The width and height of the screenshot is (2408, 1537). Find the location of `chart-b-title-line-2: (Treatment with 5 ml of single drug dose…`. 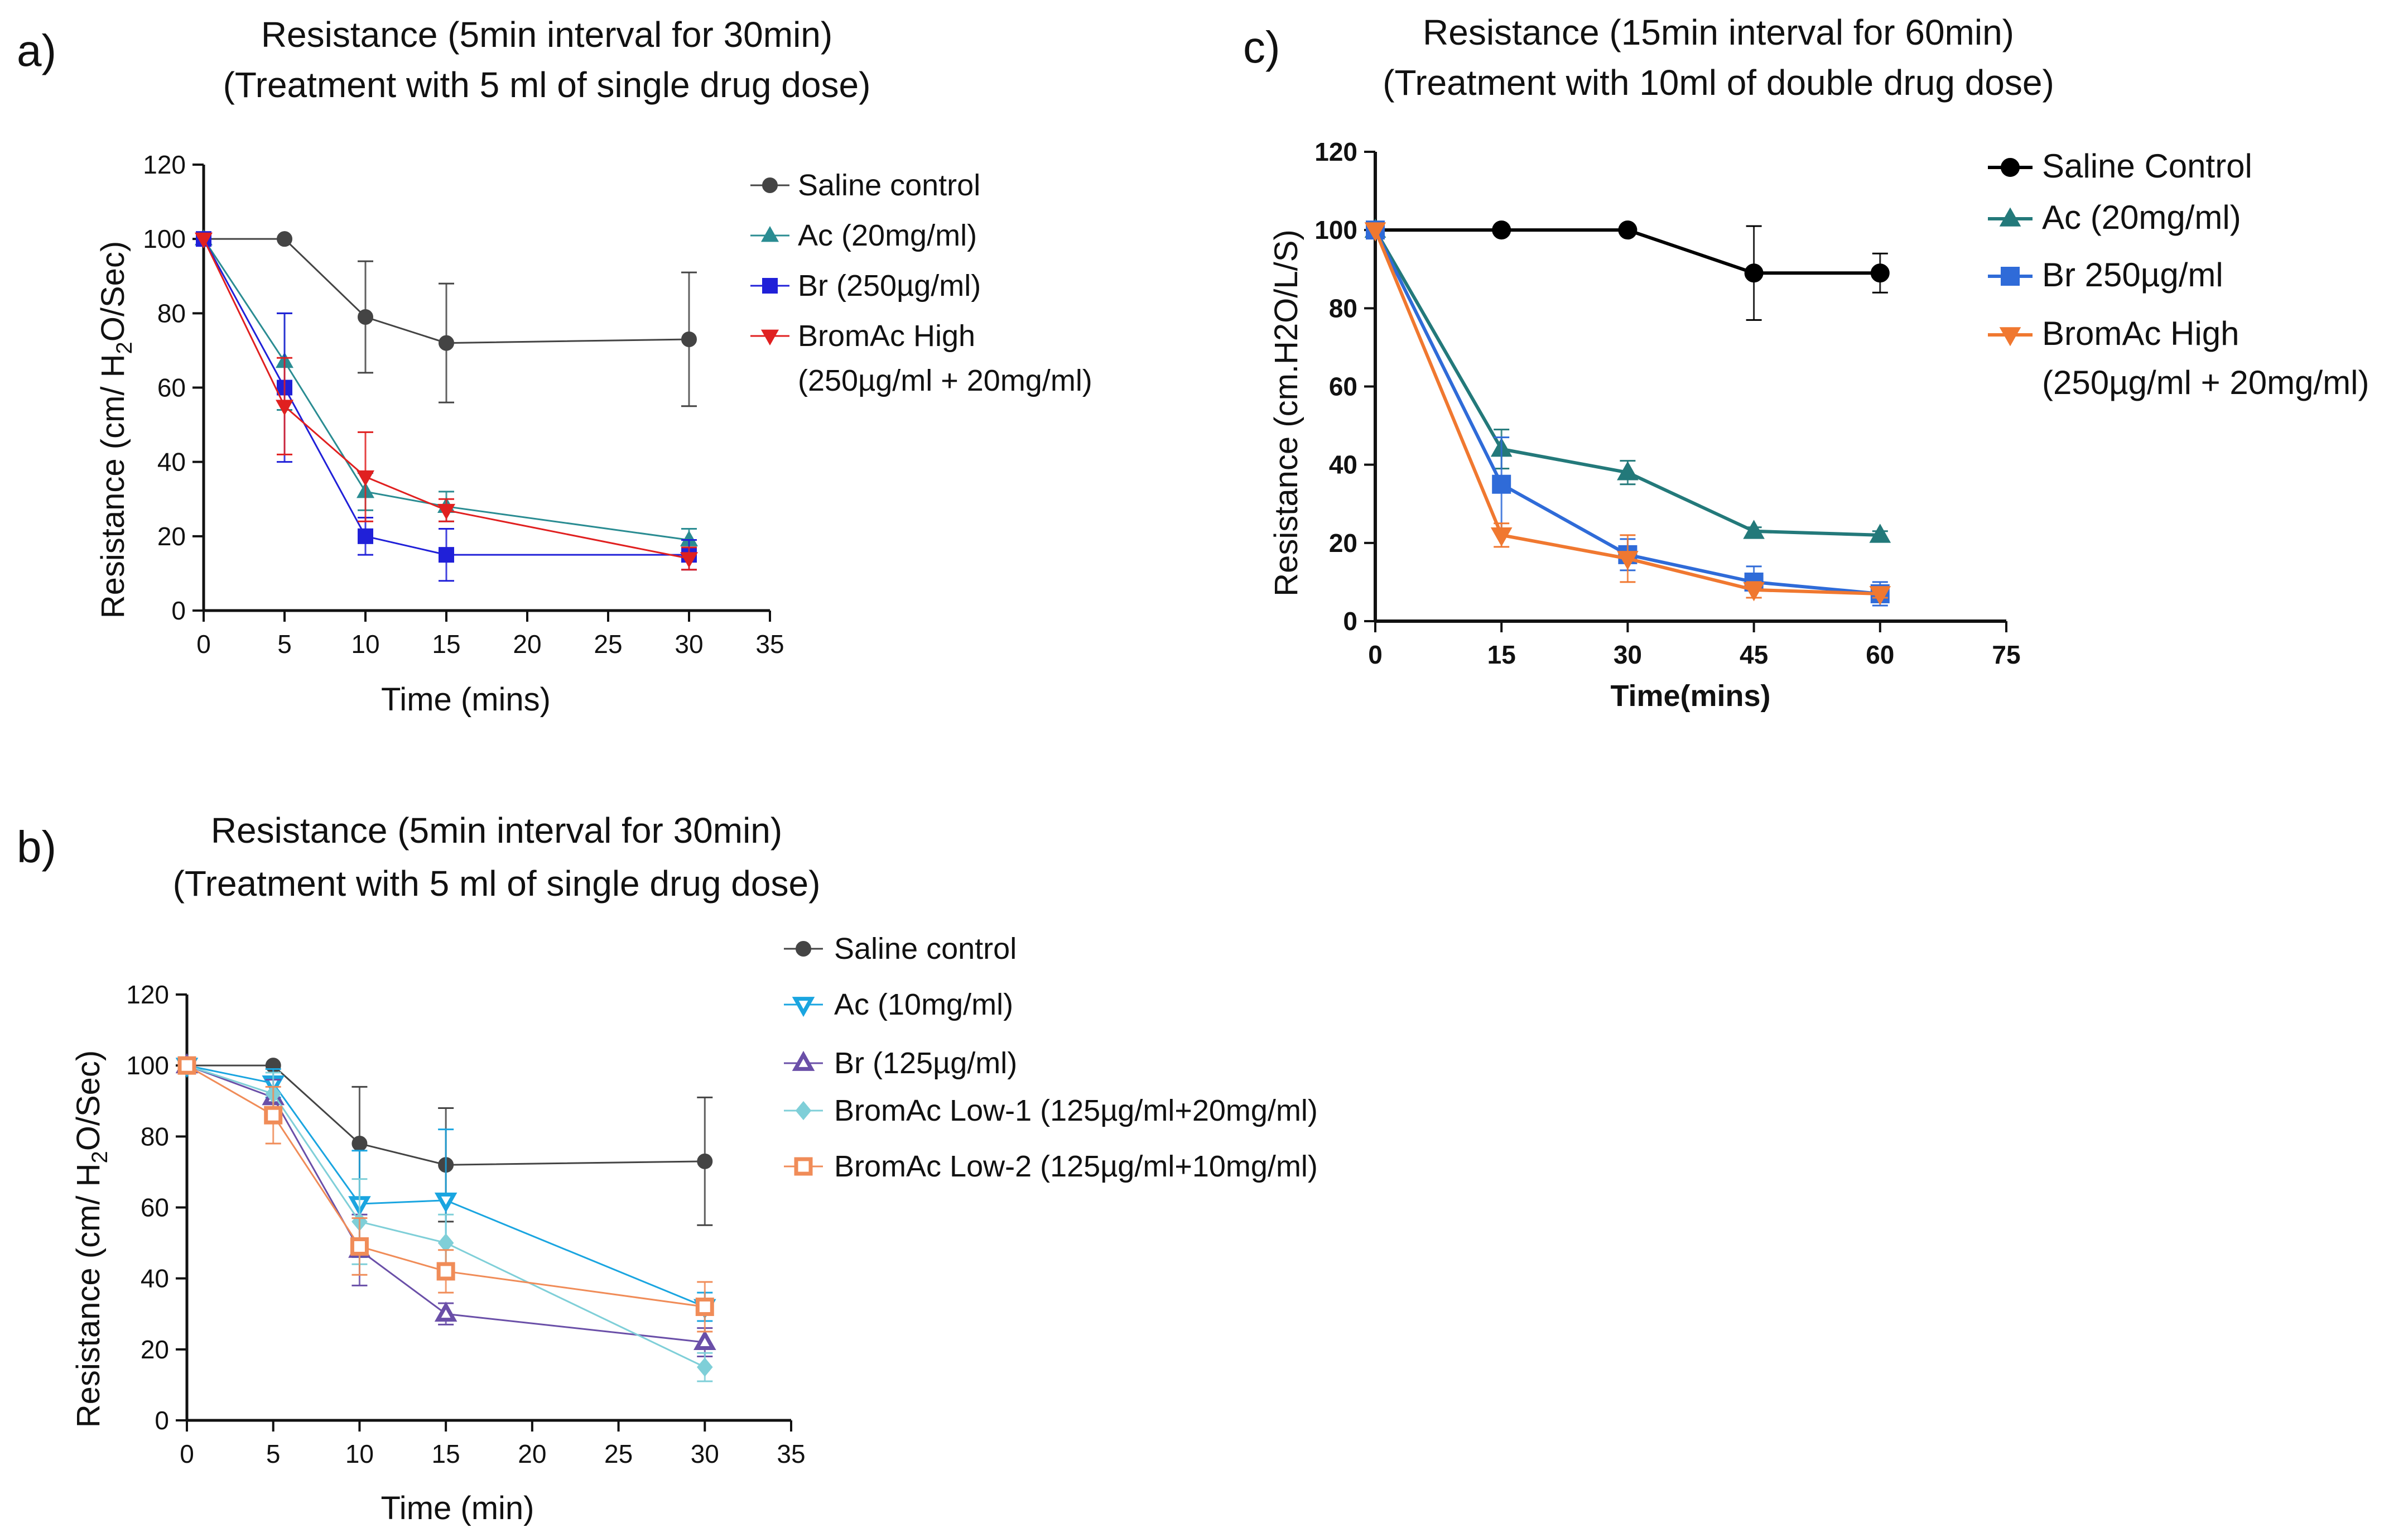

chart-b-title-line-2: (Treatment with 5 ml of single drug dose… is located at coordinates (497, 883).